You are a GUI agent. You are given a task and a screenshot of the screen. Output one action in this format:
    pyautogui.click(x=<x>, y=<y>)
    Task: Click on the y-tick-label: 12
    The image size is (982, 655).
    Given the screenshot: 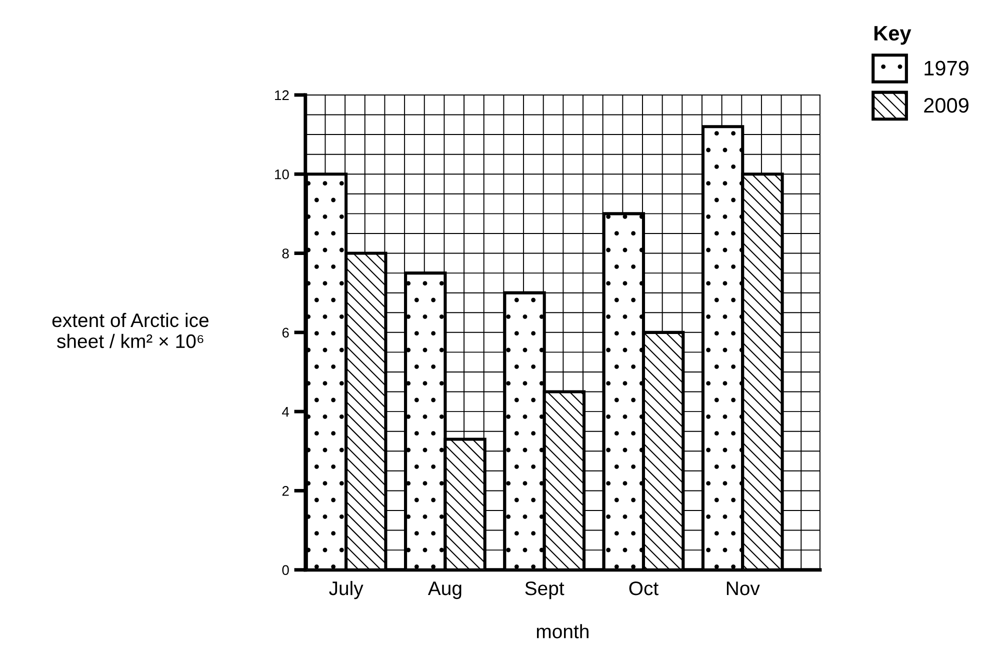 What is the action you would take?
    pyautogui.click(x=282, y=95)
    